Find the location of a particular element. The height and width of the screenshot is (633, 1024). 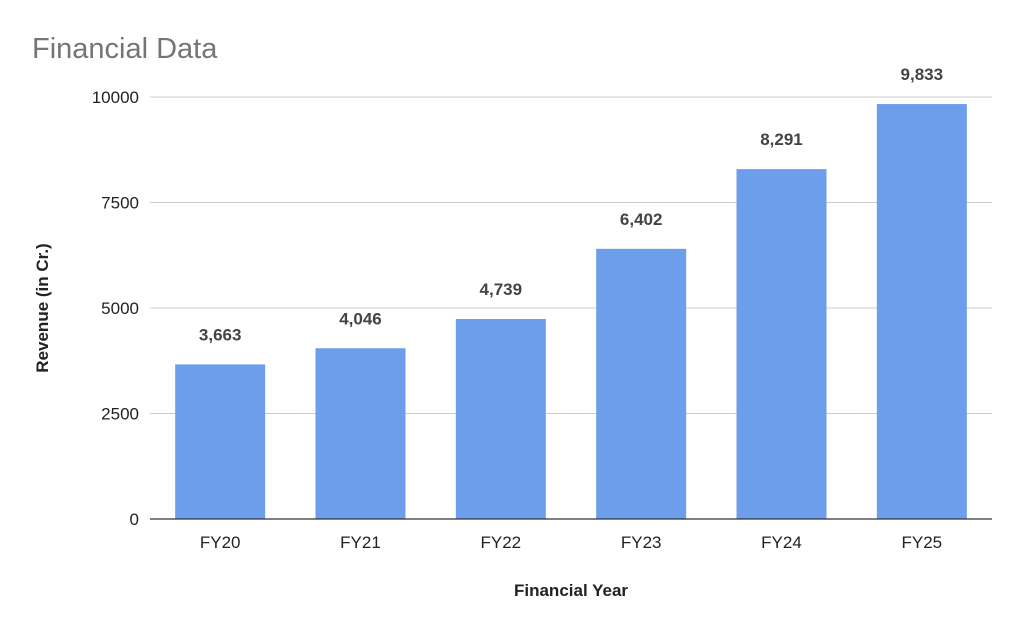

x-tick-label-fy24: FY24 is located at coordinates (781, 542).